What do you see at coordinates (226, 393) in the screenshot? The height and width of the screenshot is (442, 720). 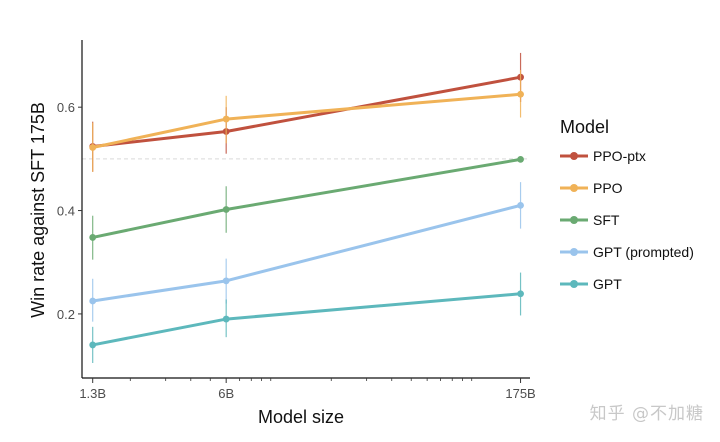 I see `x-tick-label: 6B` at bounding box center [226, 393].